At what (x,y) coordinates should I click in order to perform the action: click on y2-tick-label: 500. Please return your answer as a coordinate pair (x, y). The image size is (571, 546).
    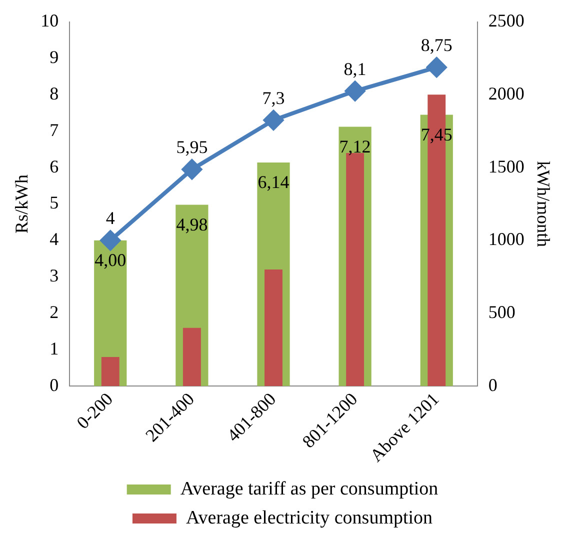
    Looking at the image, I should click on (502, 312).